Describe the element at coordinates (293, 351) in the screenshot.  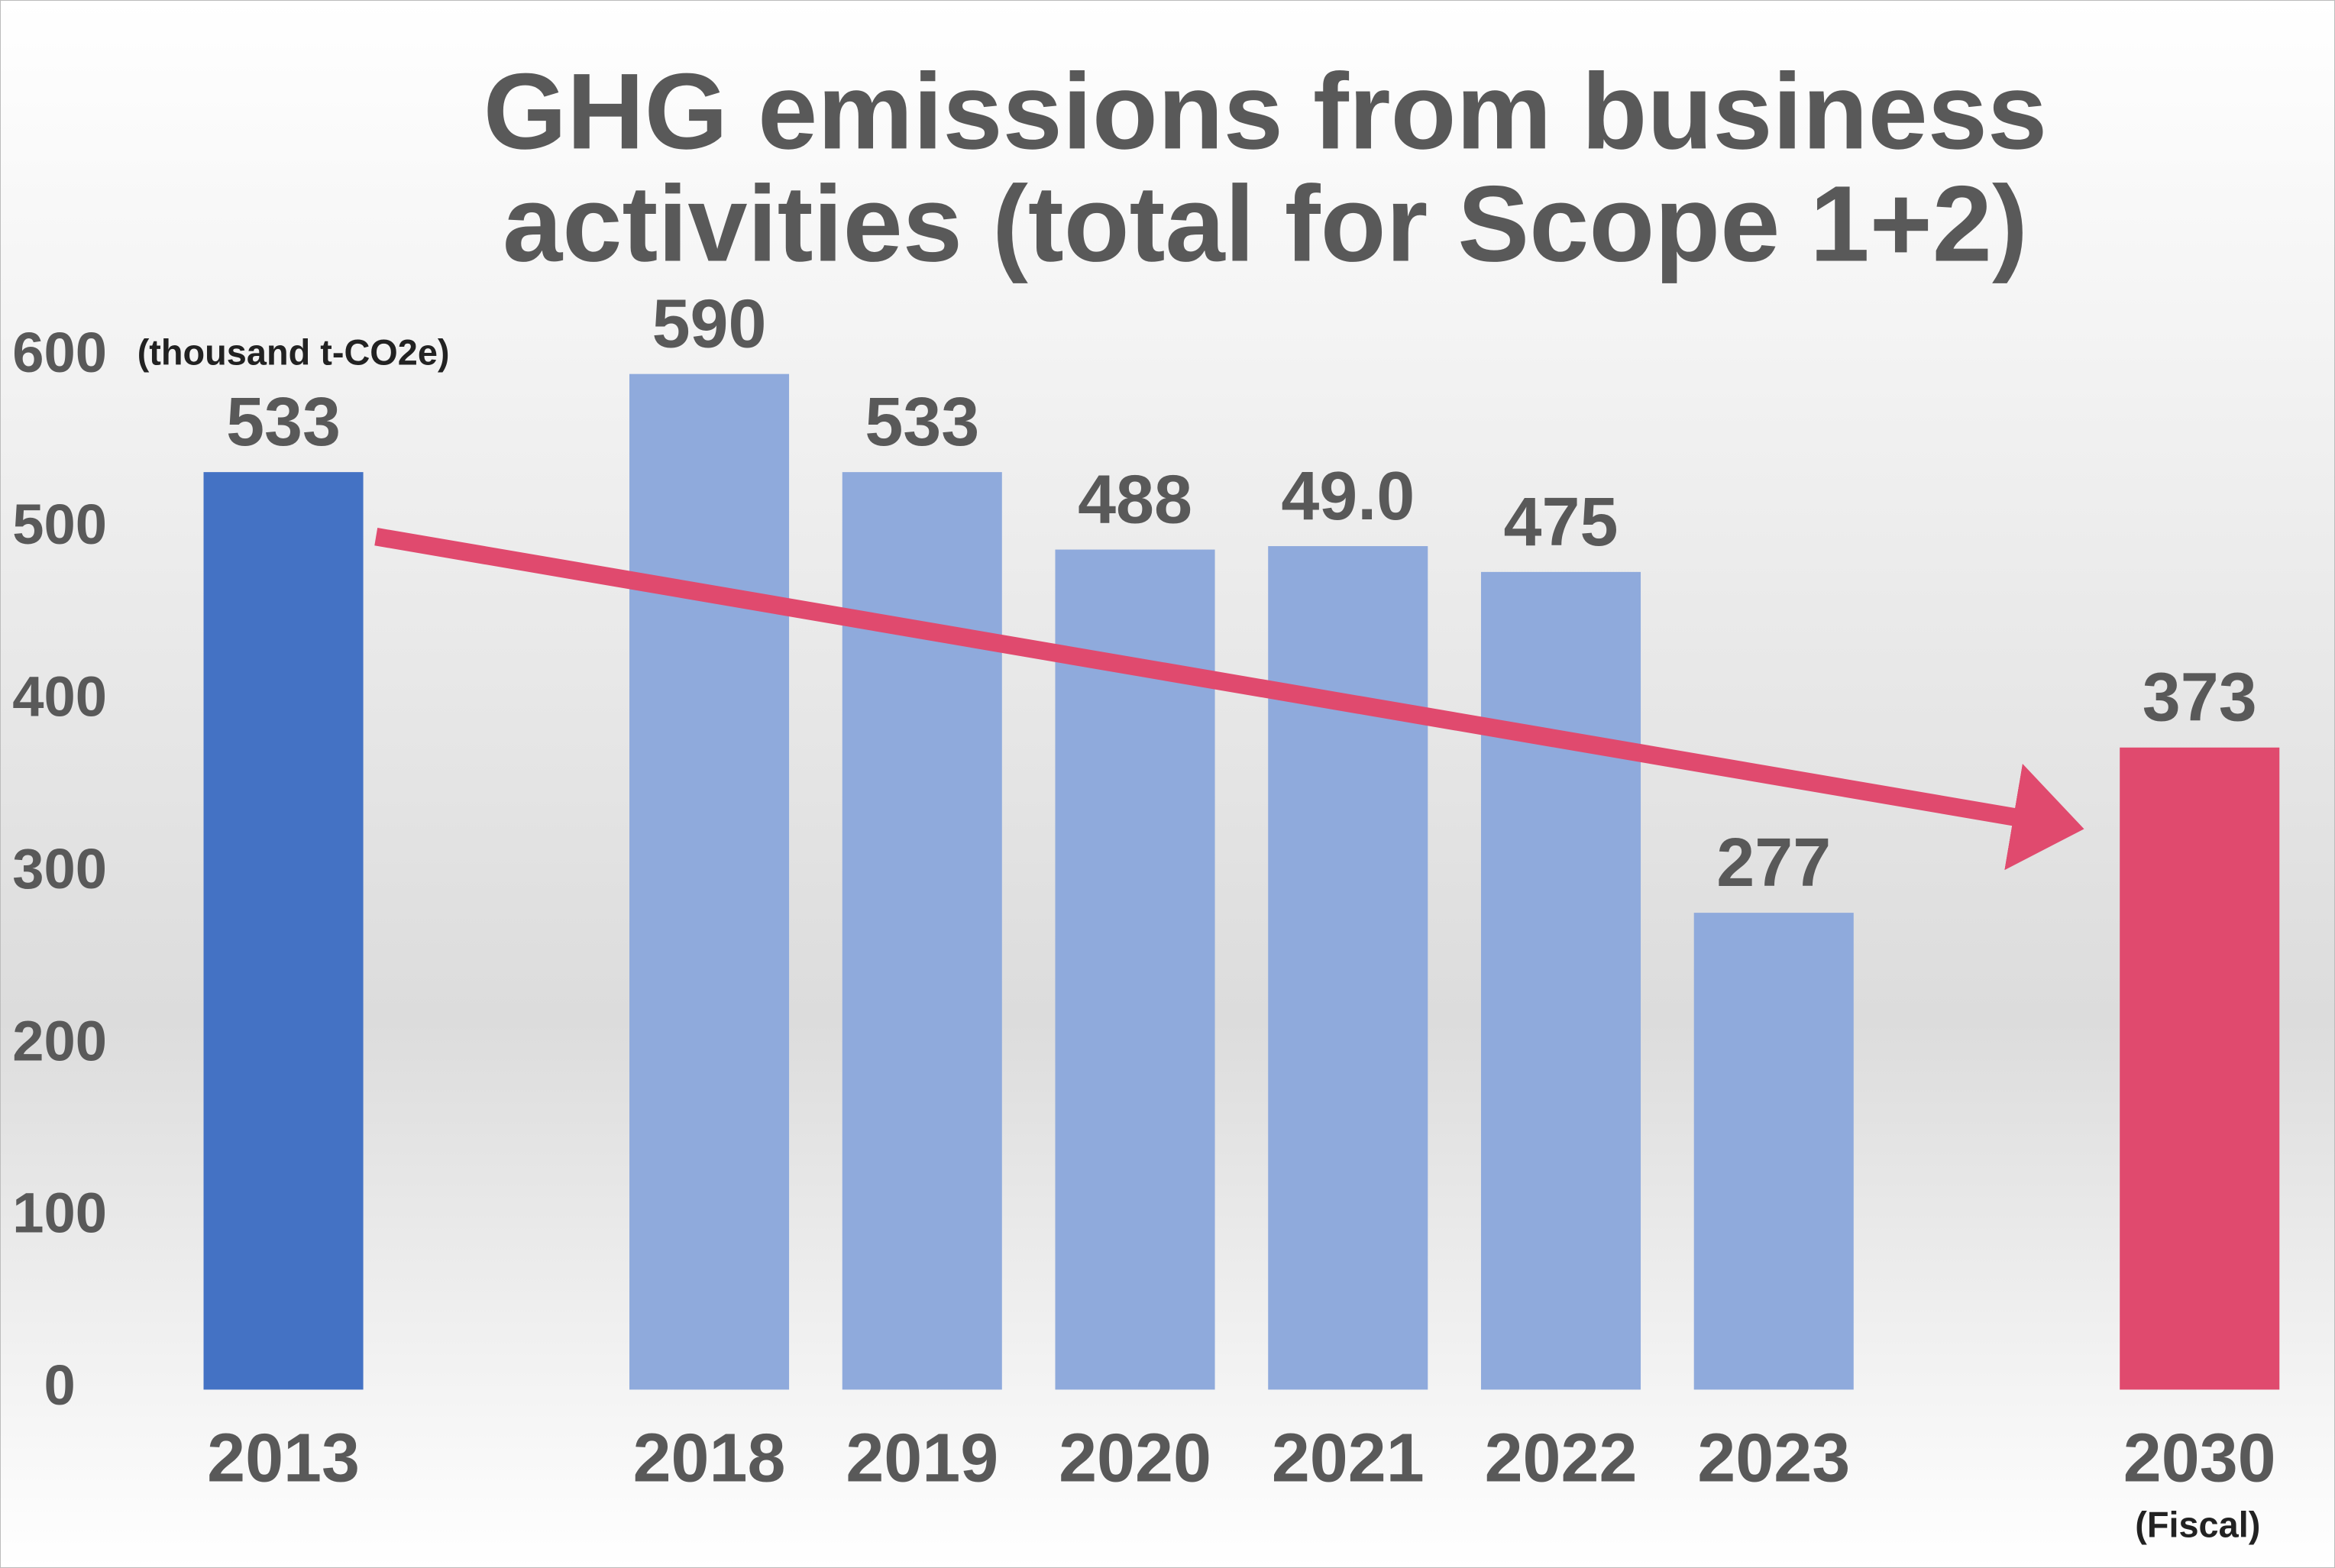
I see `y-axis-label: (thousand t-CO2e)` at that location.